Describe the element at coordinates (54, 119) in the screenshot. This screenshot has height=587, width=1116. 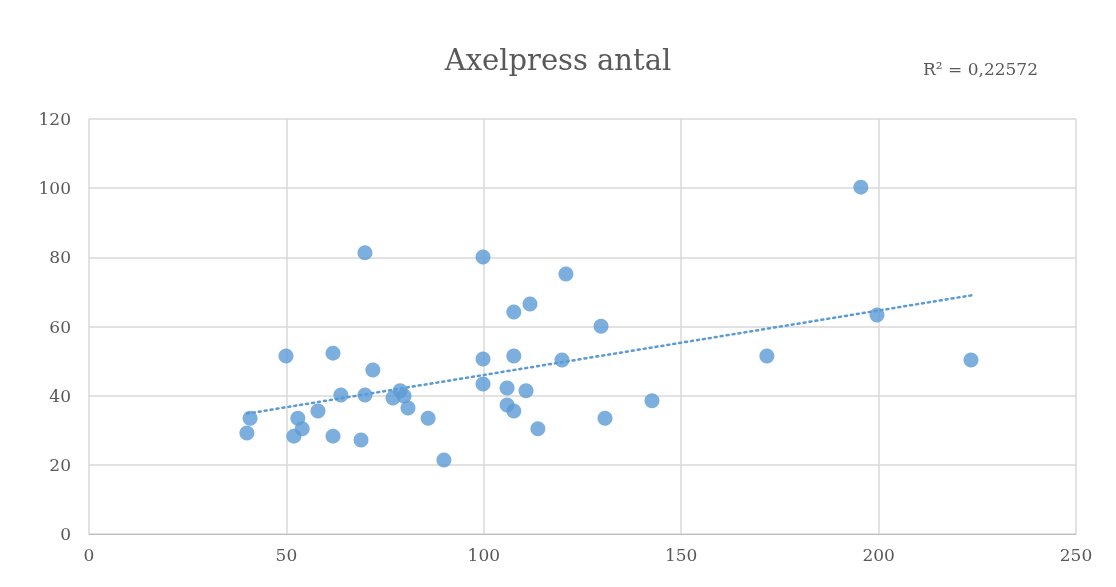
I see `y-tick-label: 120` at that location.